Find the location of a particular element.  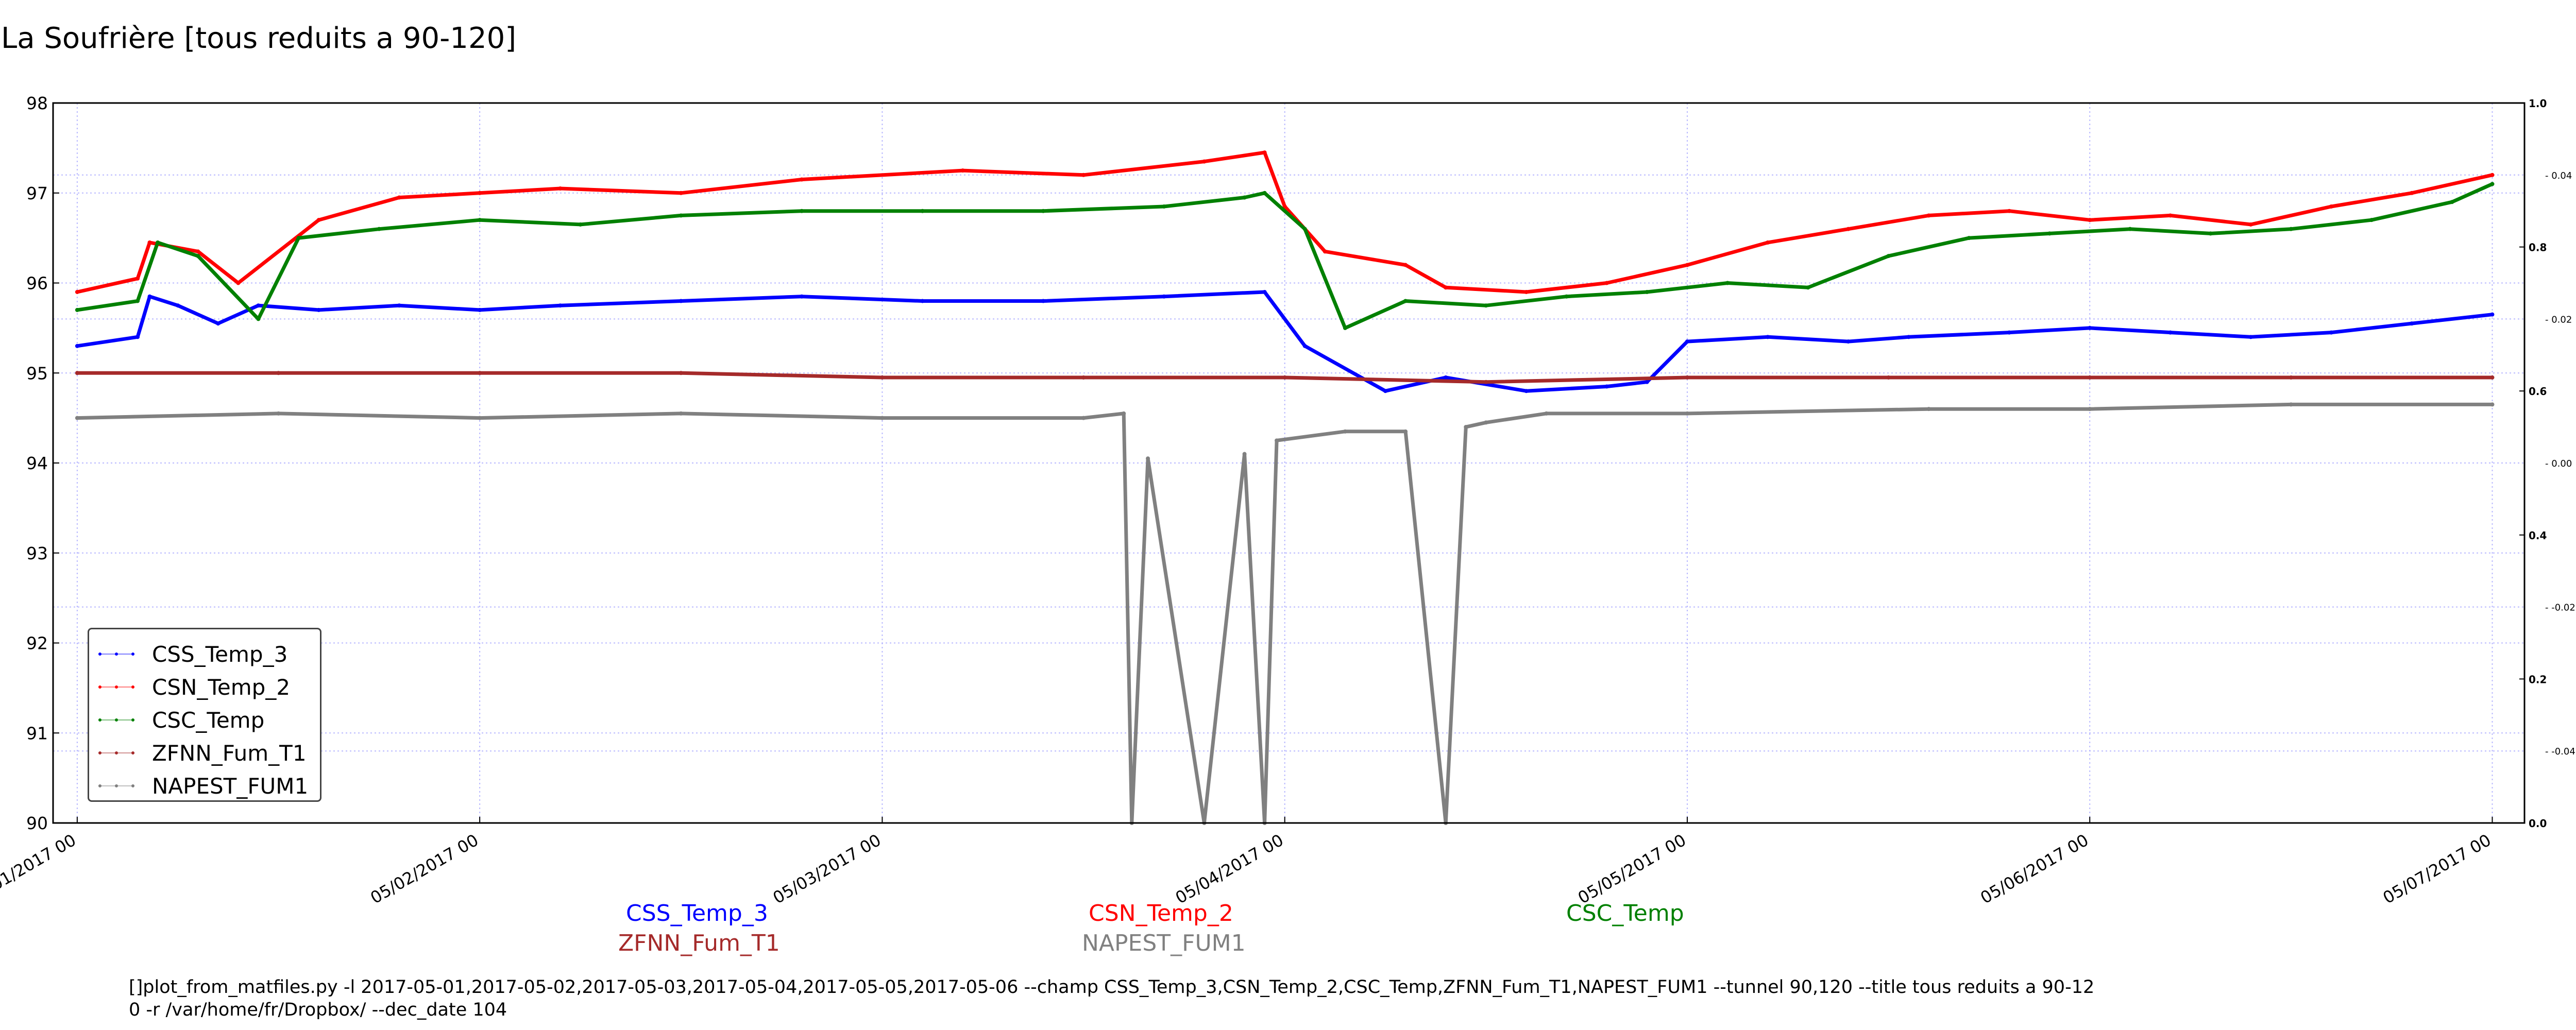

y-tick-label: 94 is located at coordinates (37, 463).